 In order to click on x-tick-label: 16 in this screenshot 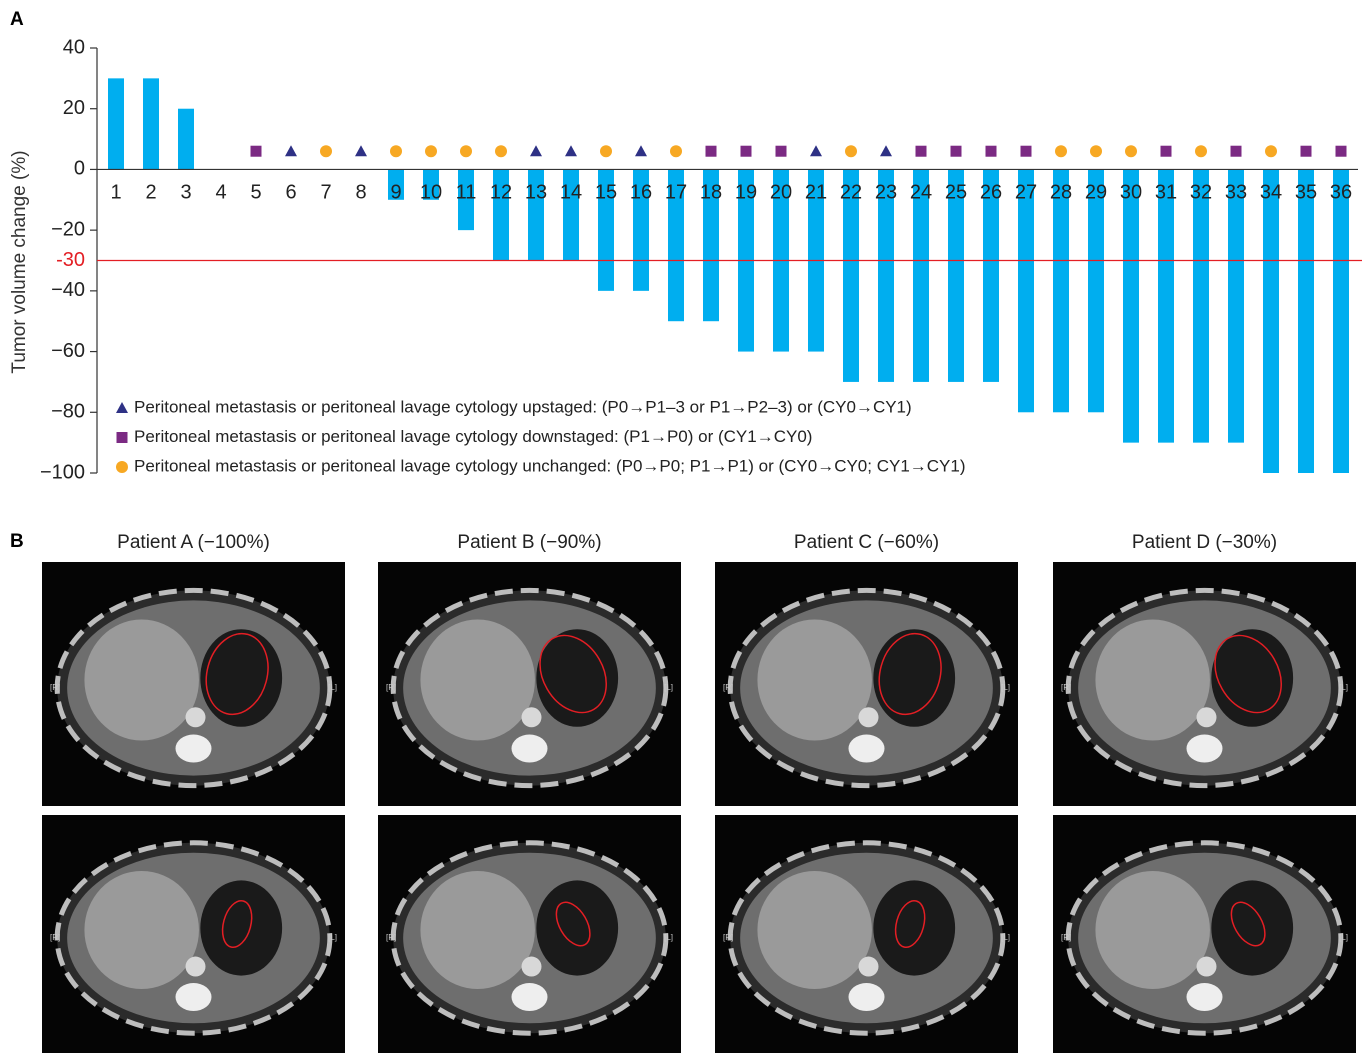, I will do `click(641, 193)`.